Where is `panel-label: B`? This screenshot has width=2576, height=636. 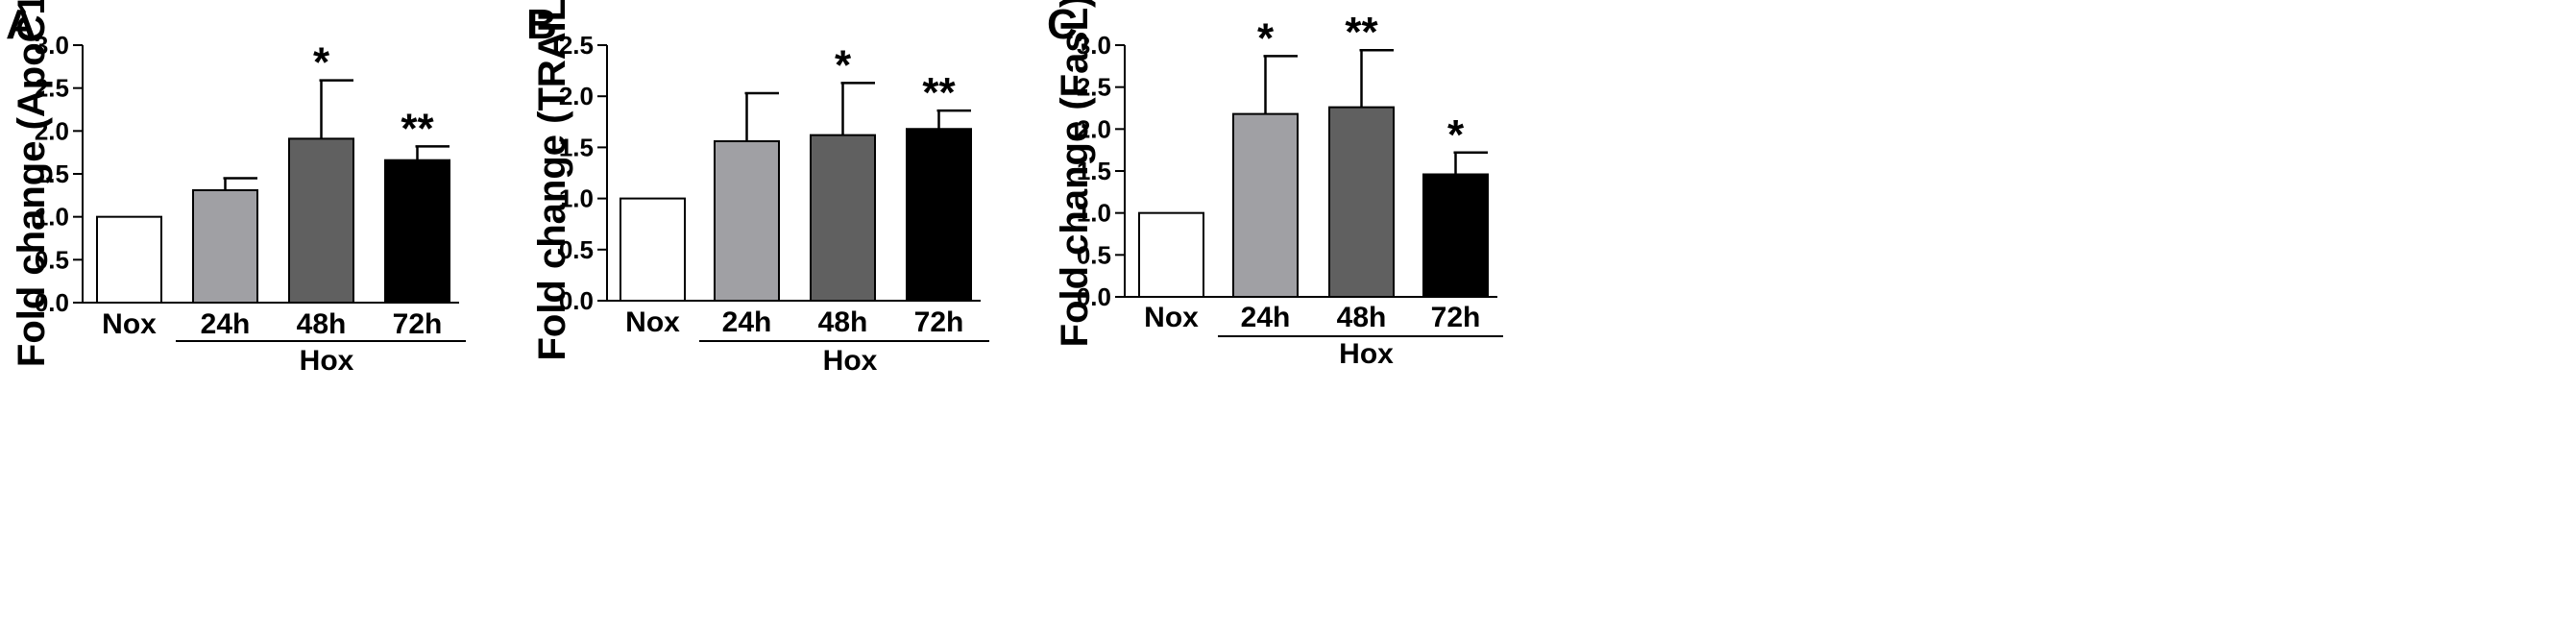
panel-label: B is located at coordinates (541, 24).